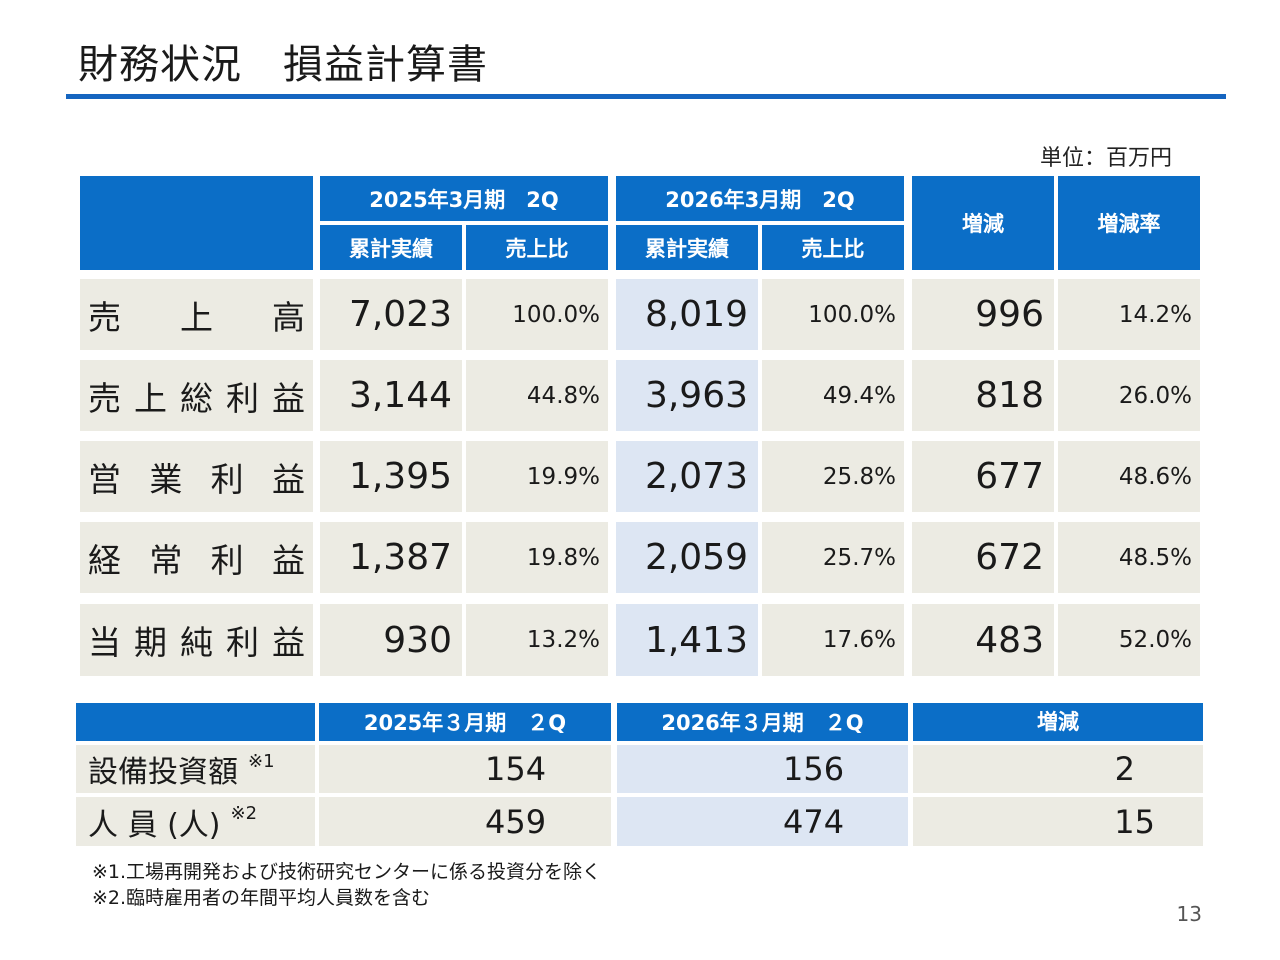 The image size is (1280, 960). Describe the element at coordinates (983, 314) in the screenshot. I see `pl-change: 996` at that location.